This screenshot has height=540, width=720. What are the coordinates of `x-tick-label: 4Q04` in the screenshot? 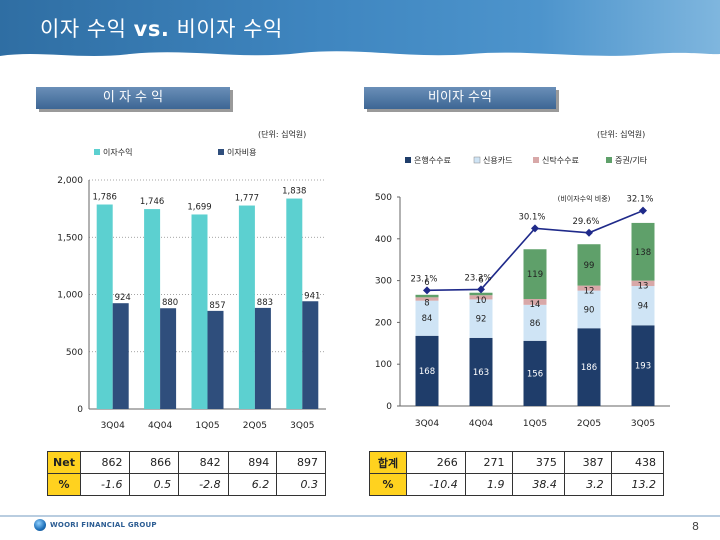 It's located at (160, 426).